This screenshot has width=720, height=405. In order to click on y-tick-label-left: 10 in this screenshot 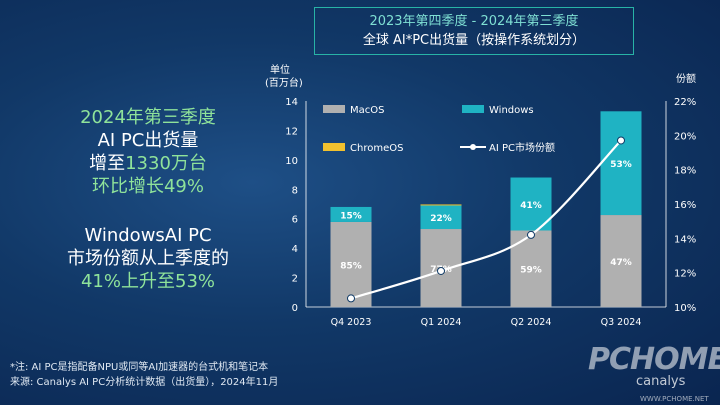, I will do `click(291, 161)`.